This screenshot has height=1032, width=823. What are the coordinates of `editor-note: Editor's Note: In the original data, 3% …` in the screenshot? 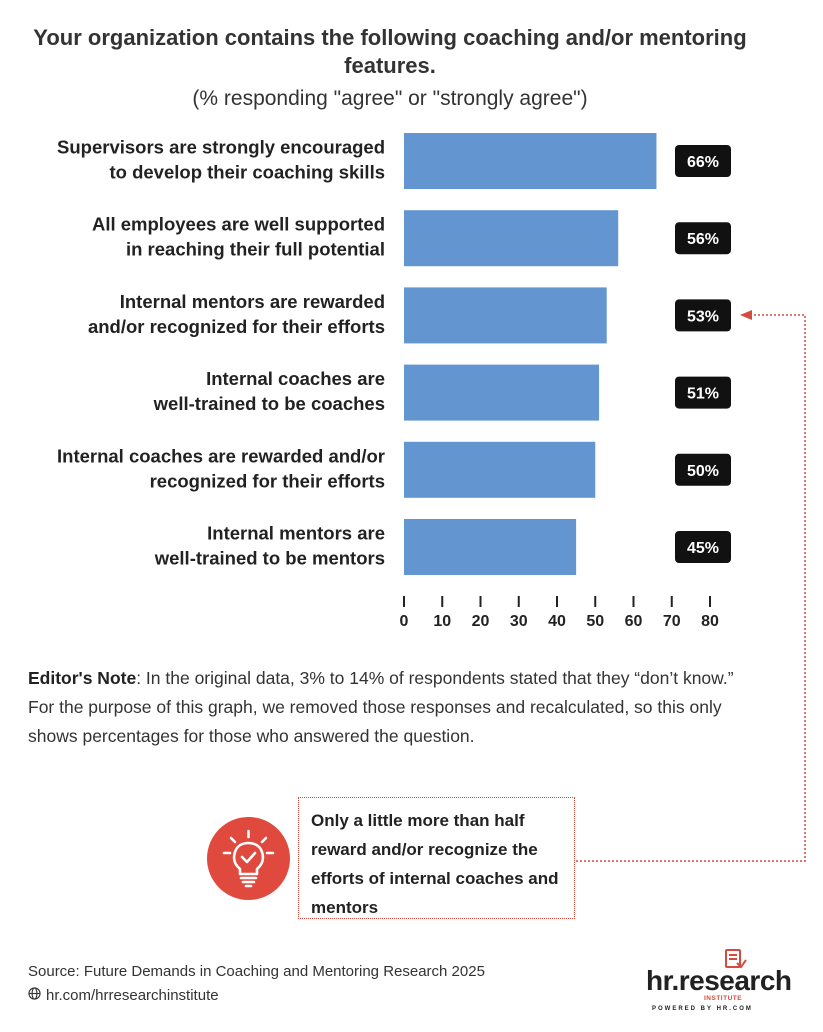 It's located at (388, 707).